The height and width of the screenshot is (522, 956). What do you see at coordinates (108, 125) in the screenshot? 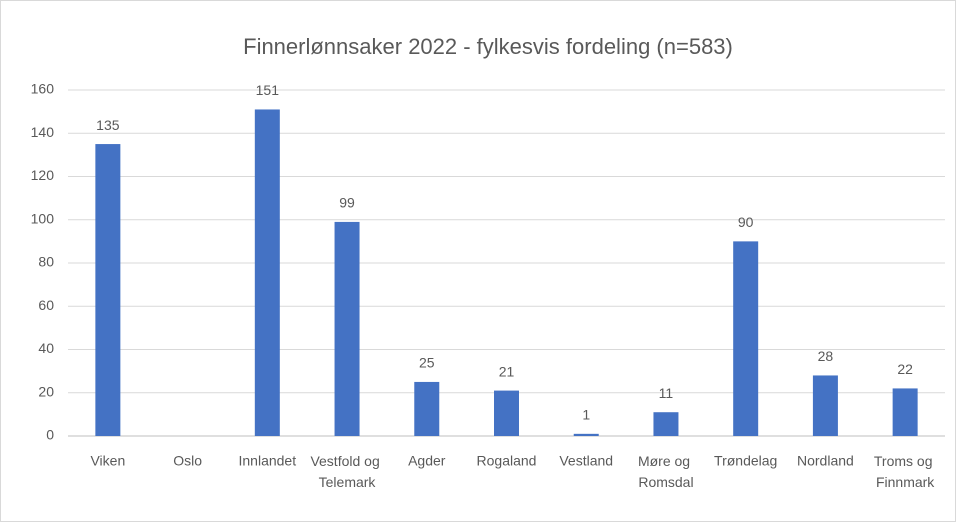
I see `data-label: 135` at bounding box center [108, 125].